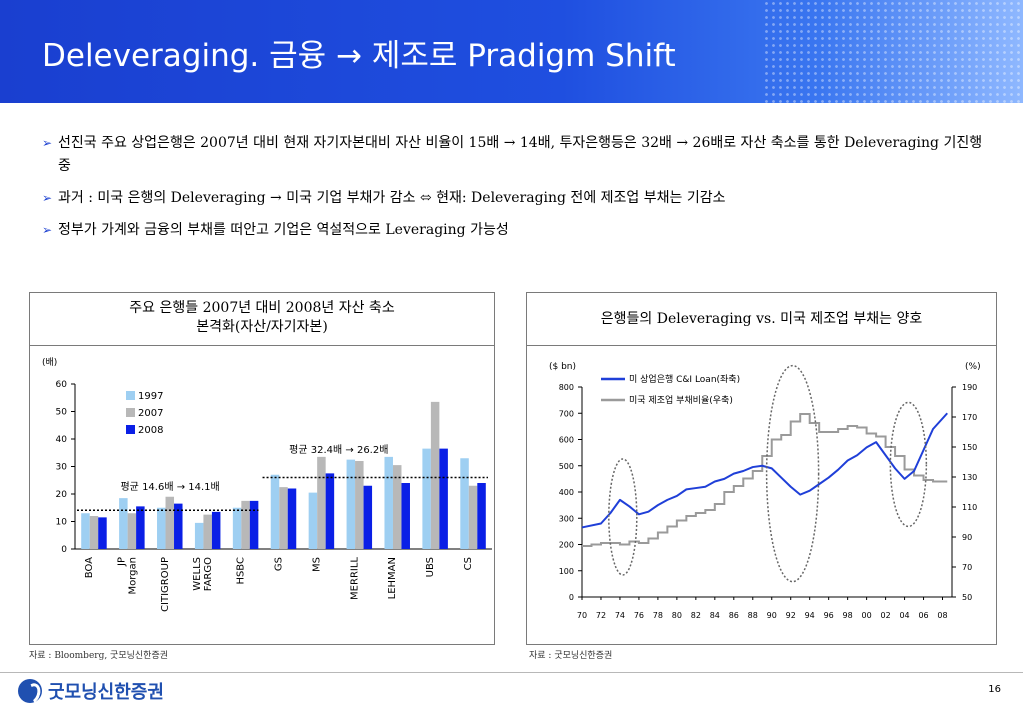  I want to click on company-logo: 굿모닝신한증권, so click(91, 691).